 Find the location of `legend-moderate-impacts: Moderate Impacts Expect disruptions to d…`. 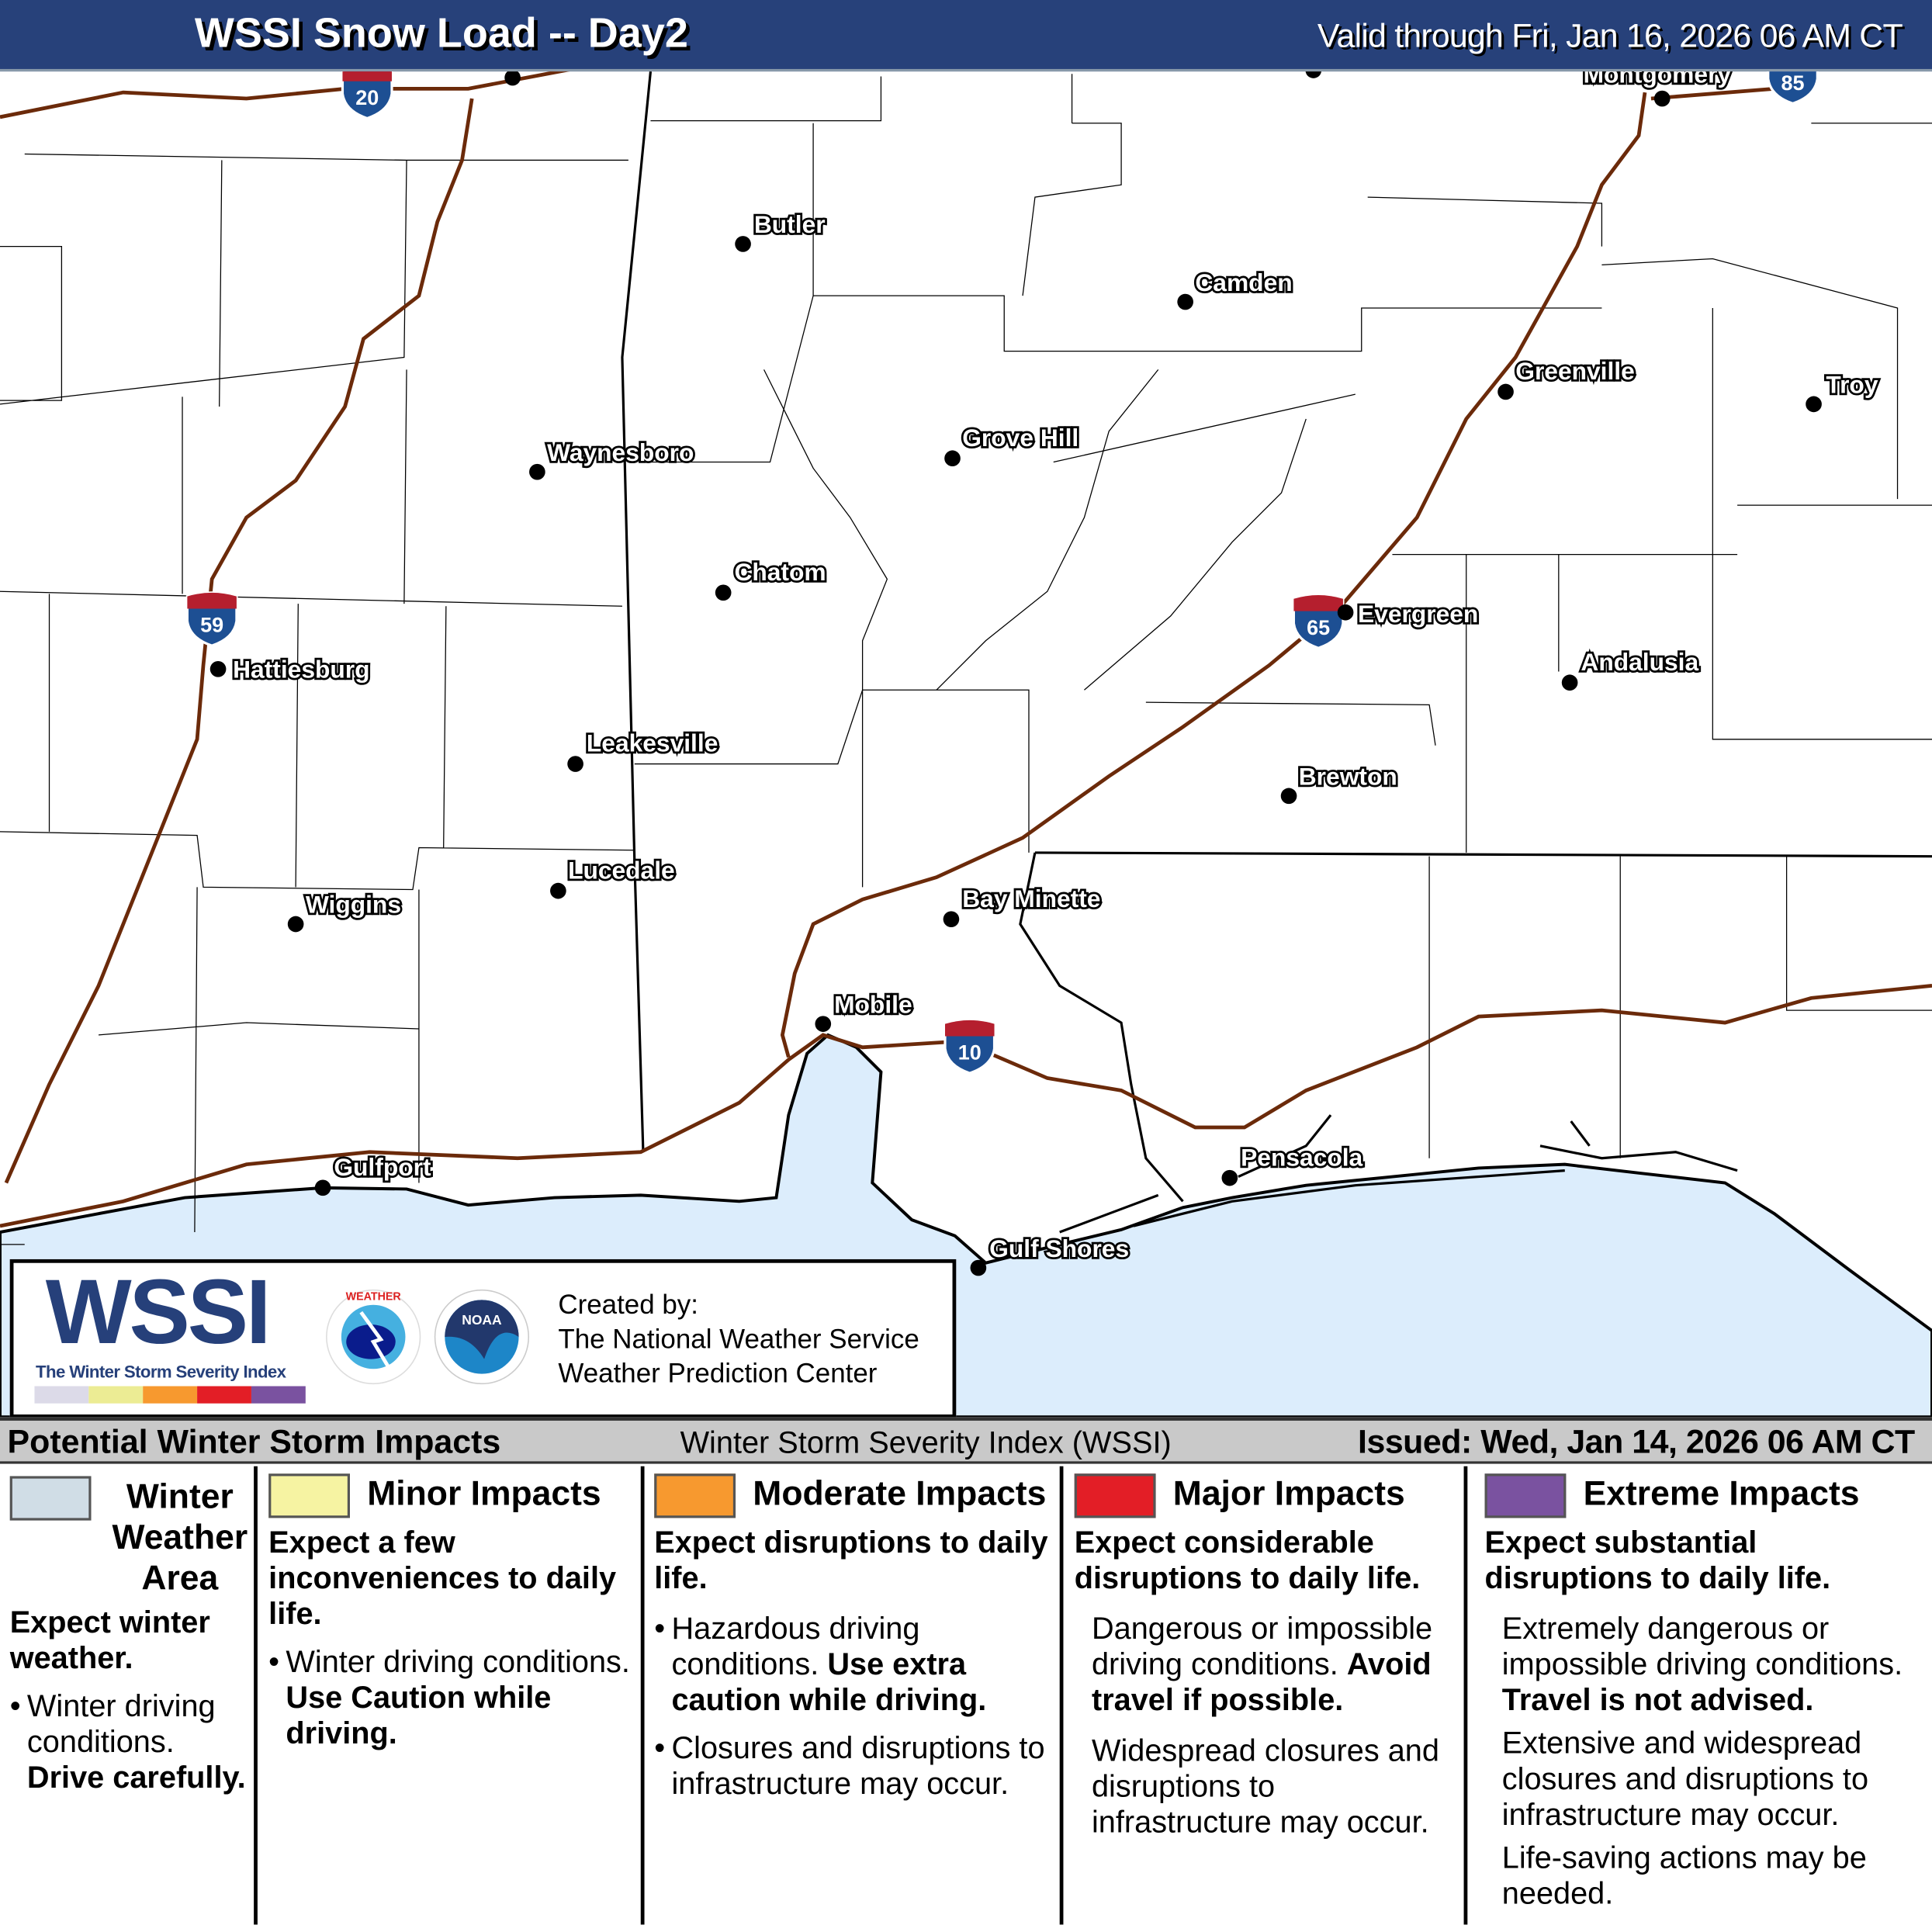

legend-moderate-impacts: Moderate Impacts Expect disruptions to d… is located at coordinates (854, 1693).